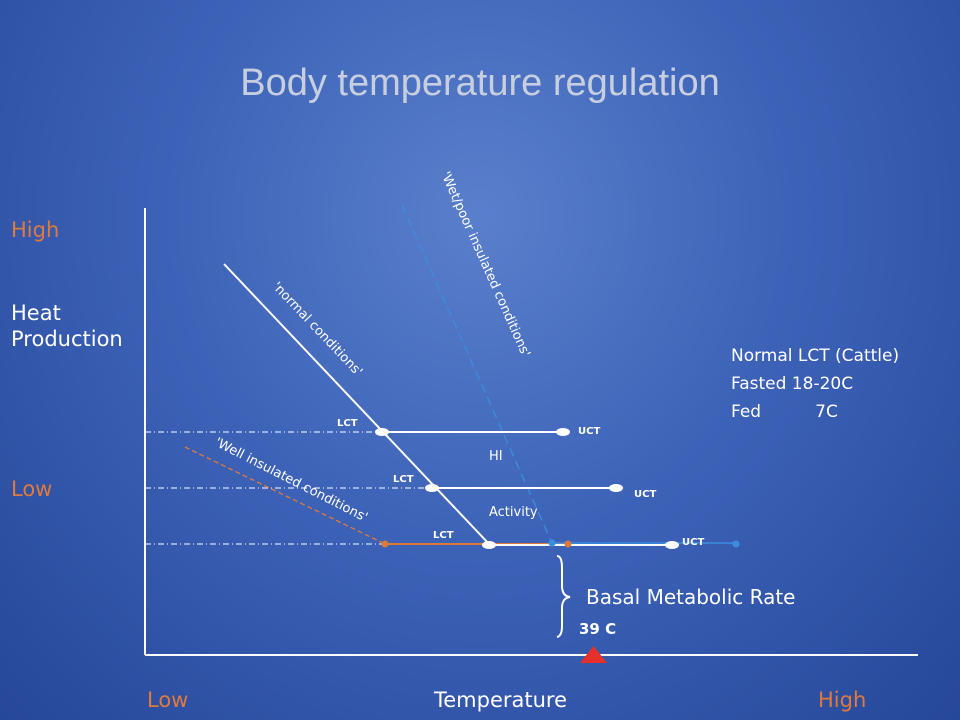  What do you see at coordinates (67, 326) in the screenshot?
I see `y-axis-title: Heat Production` at bounding box center [67, 326].